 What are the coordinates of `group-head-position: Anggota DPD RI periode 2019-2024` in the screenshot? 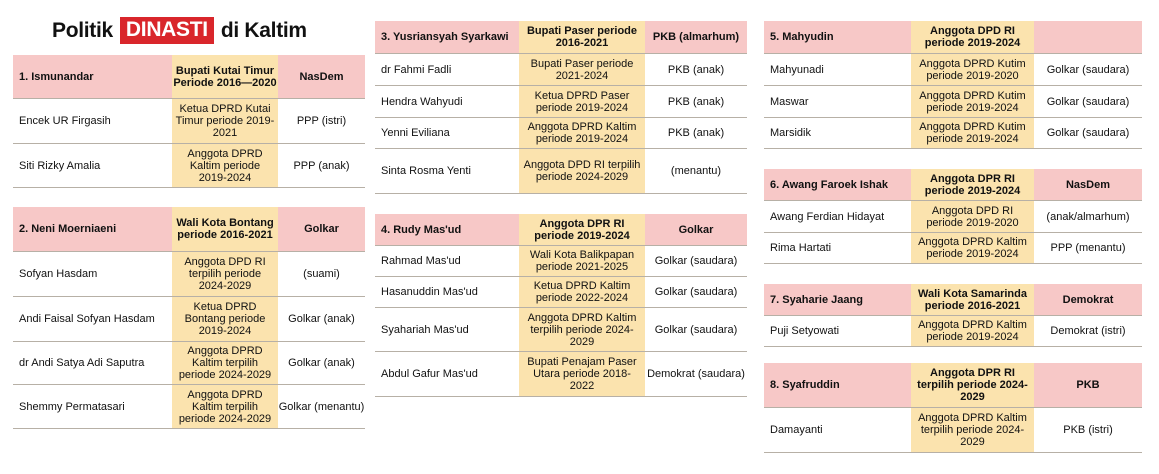 It's located at (972, 37).